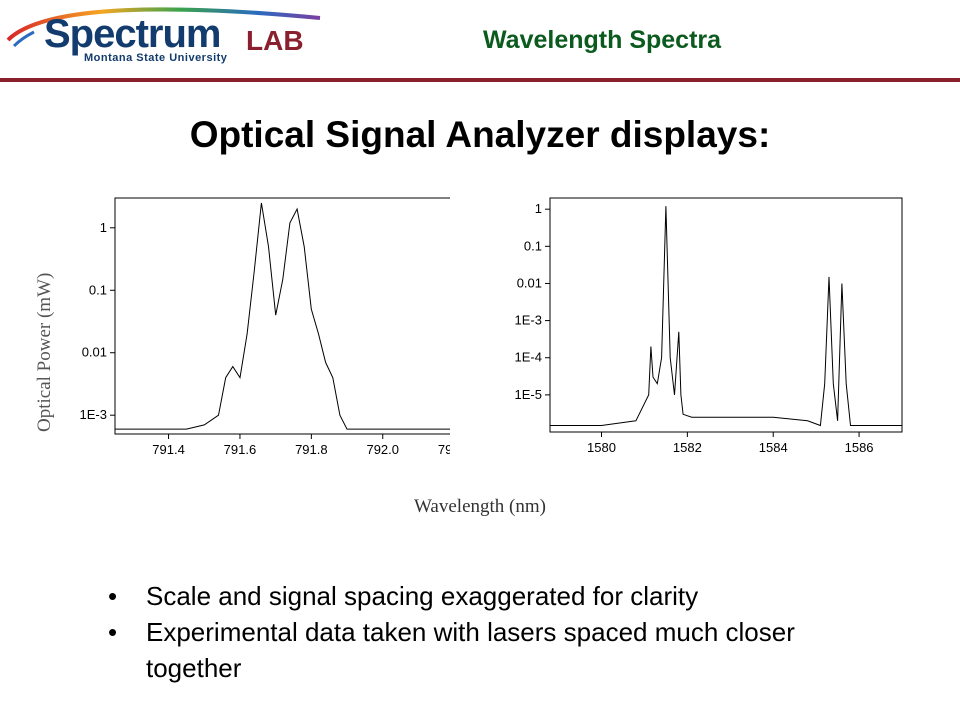  Describe the element at coordinates (859, 447) in the screenshot. I see `x-tick-label: 1586` at that location.